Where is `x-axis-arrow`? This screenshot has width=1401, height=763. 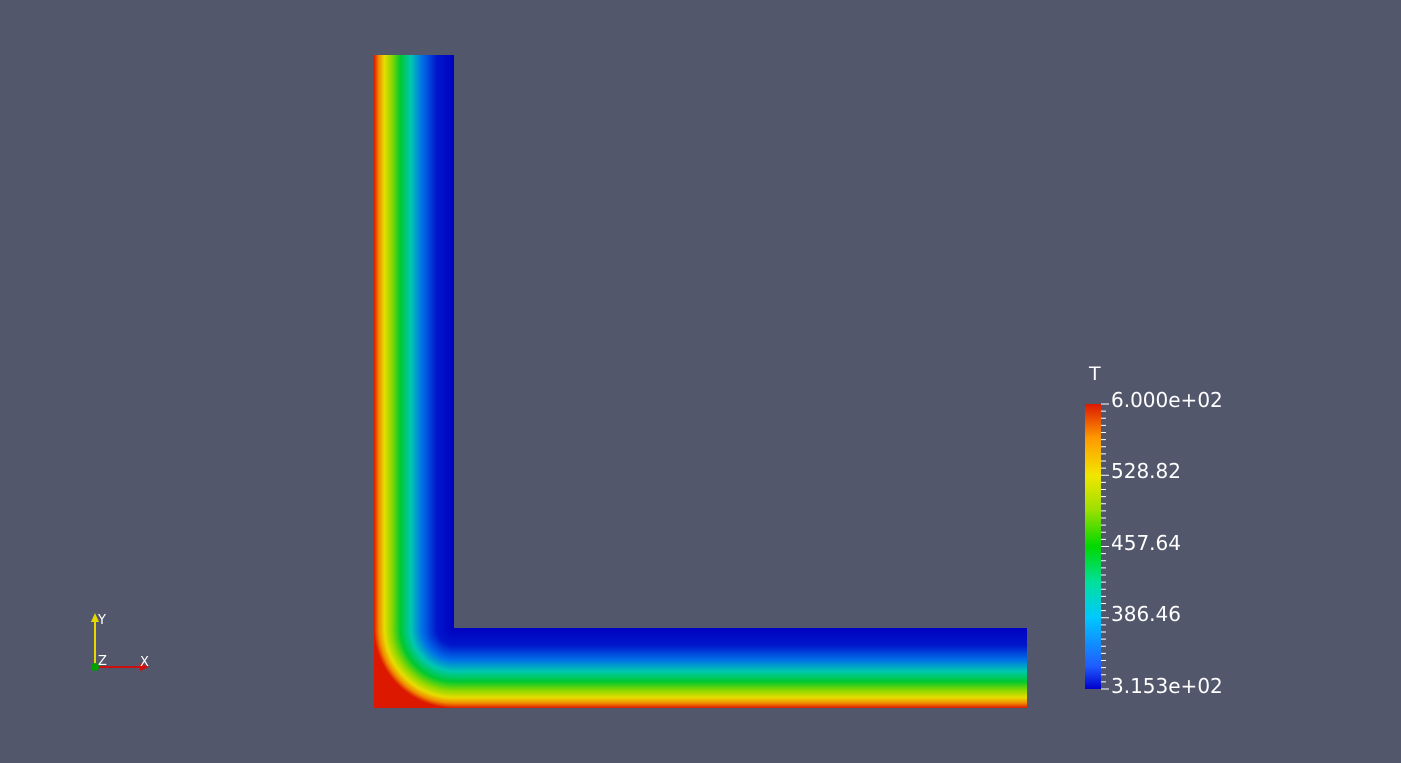
x-axis-arrow is located at coordinates (144, 667).